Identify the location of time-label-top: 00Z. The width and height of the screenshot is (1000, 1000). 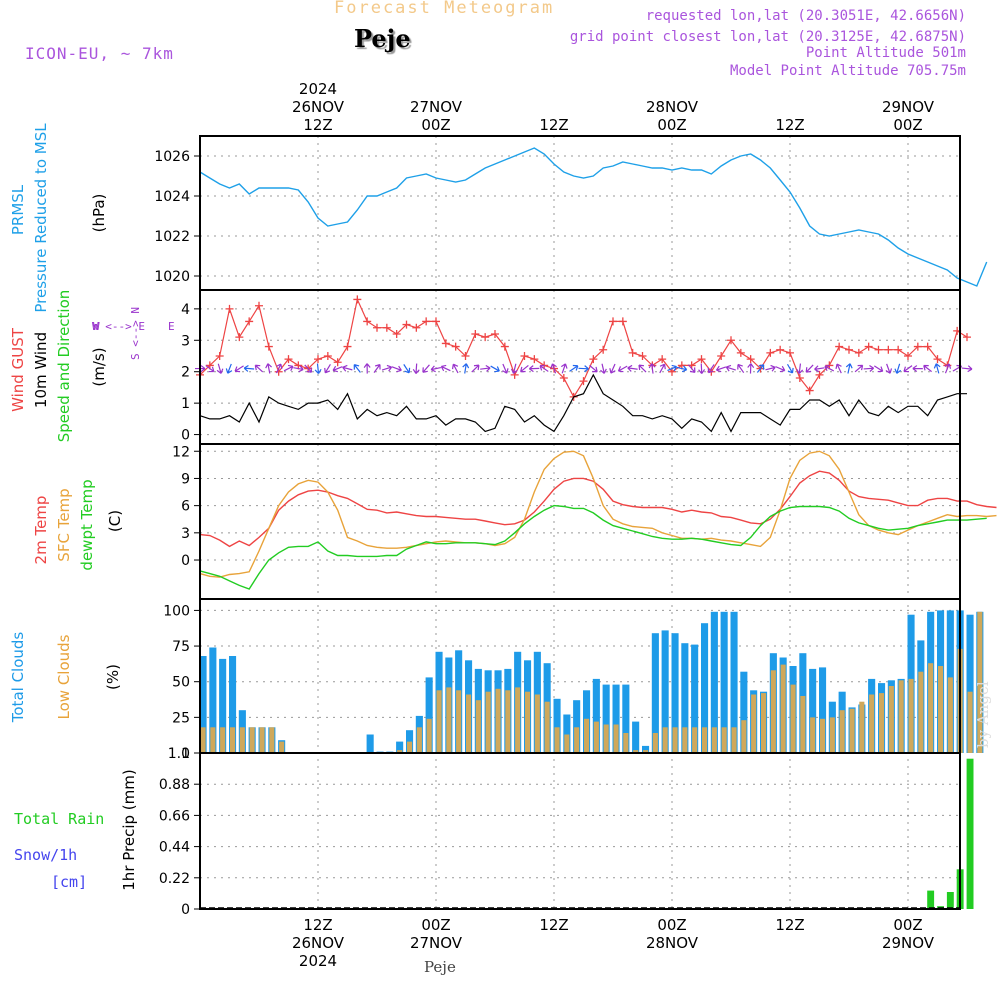
(435, 125).